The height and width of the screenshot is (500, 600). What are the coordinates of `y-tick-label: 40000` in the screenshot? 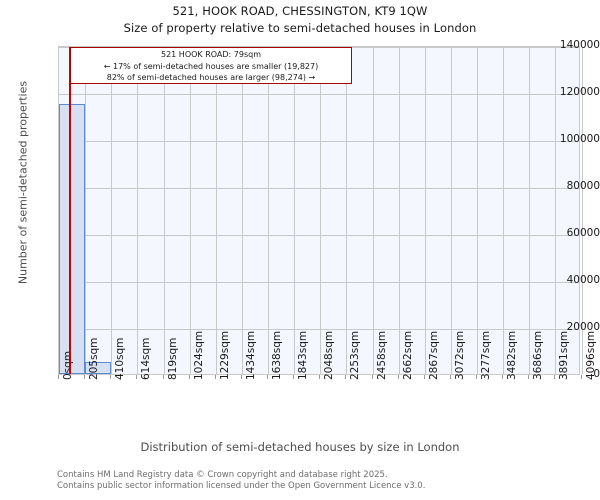 It's located at (583, 280).